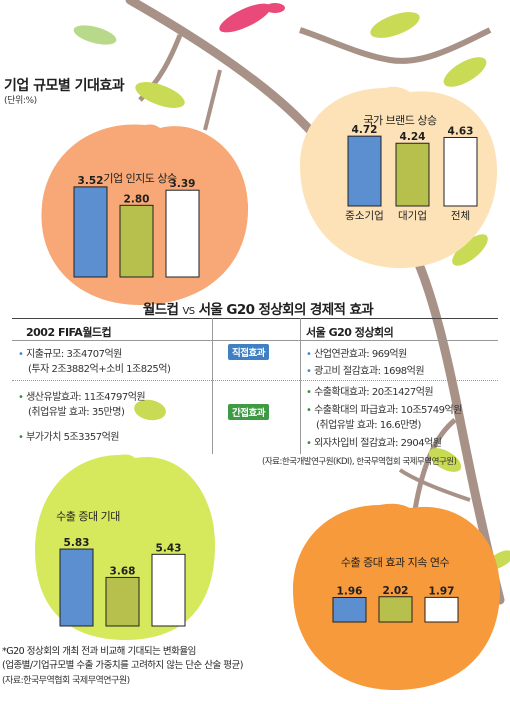 Image resolution: width=510 pixels, height=704 pixels. Describe the element at coordinates (368, 425) in the screenshot. I see `indirect-right-3: (취업유발 효과: 16.6만명)` at that location.